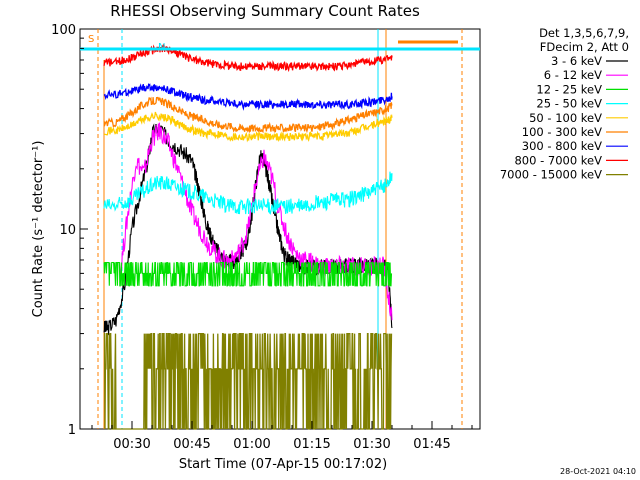  I want to click on timestamp: 28-Oct-2021 04:10, so click(598, 471).